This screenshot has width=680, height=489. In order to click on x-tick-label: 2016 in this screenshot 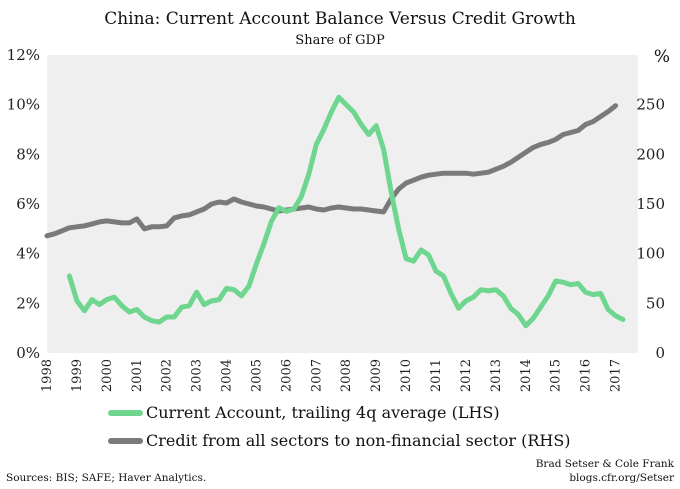, I will do `click(586, 375)`.